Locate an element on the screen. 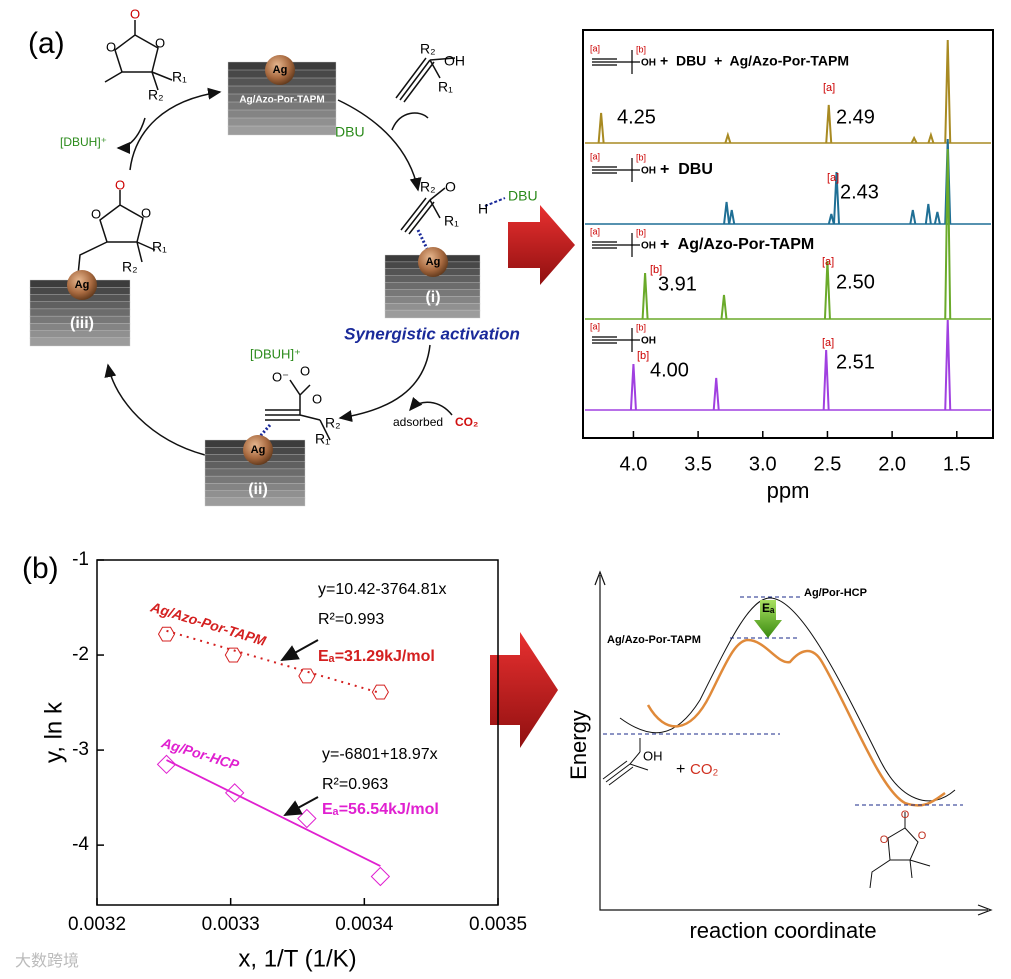  label: Ag/Azo-Por-TAPM is located at coordinates (281, 100).